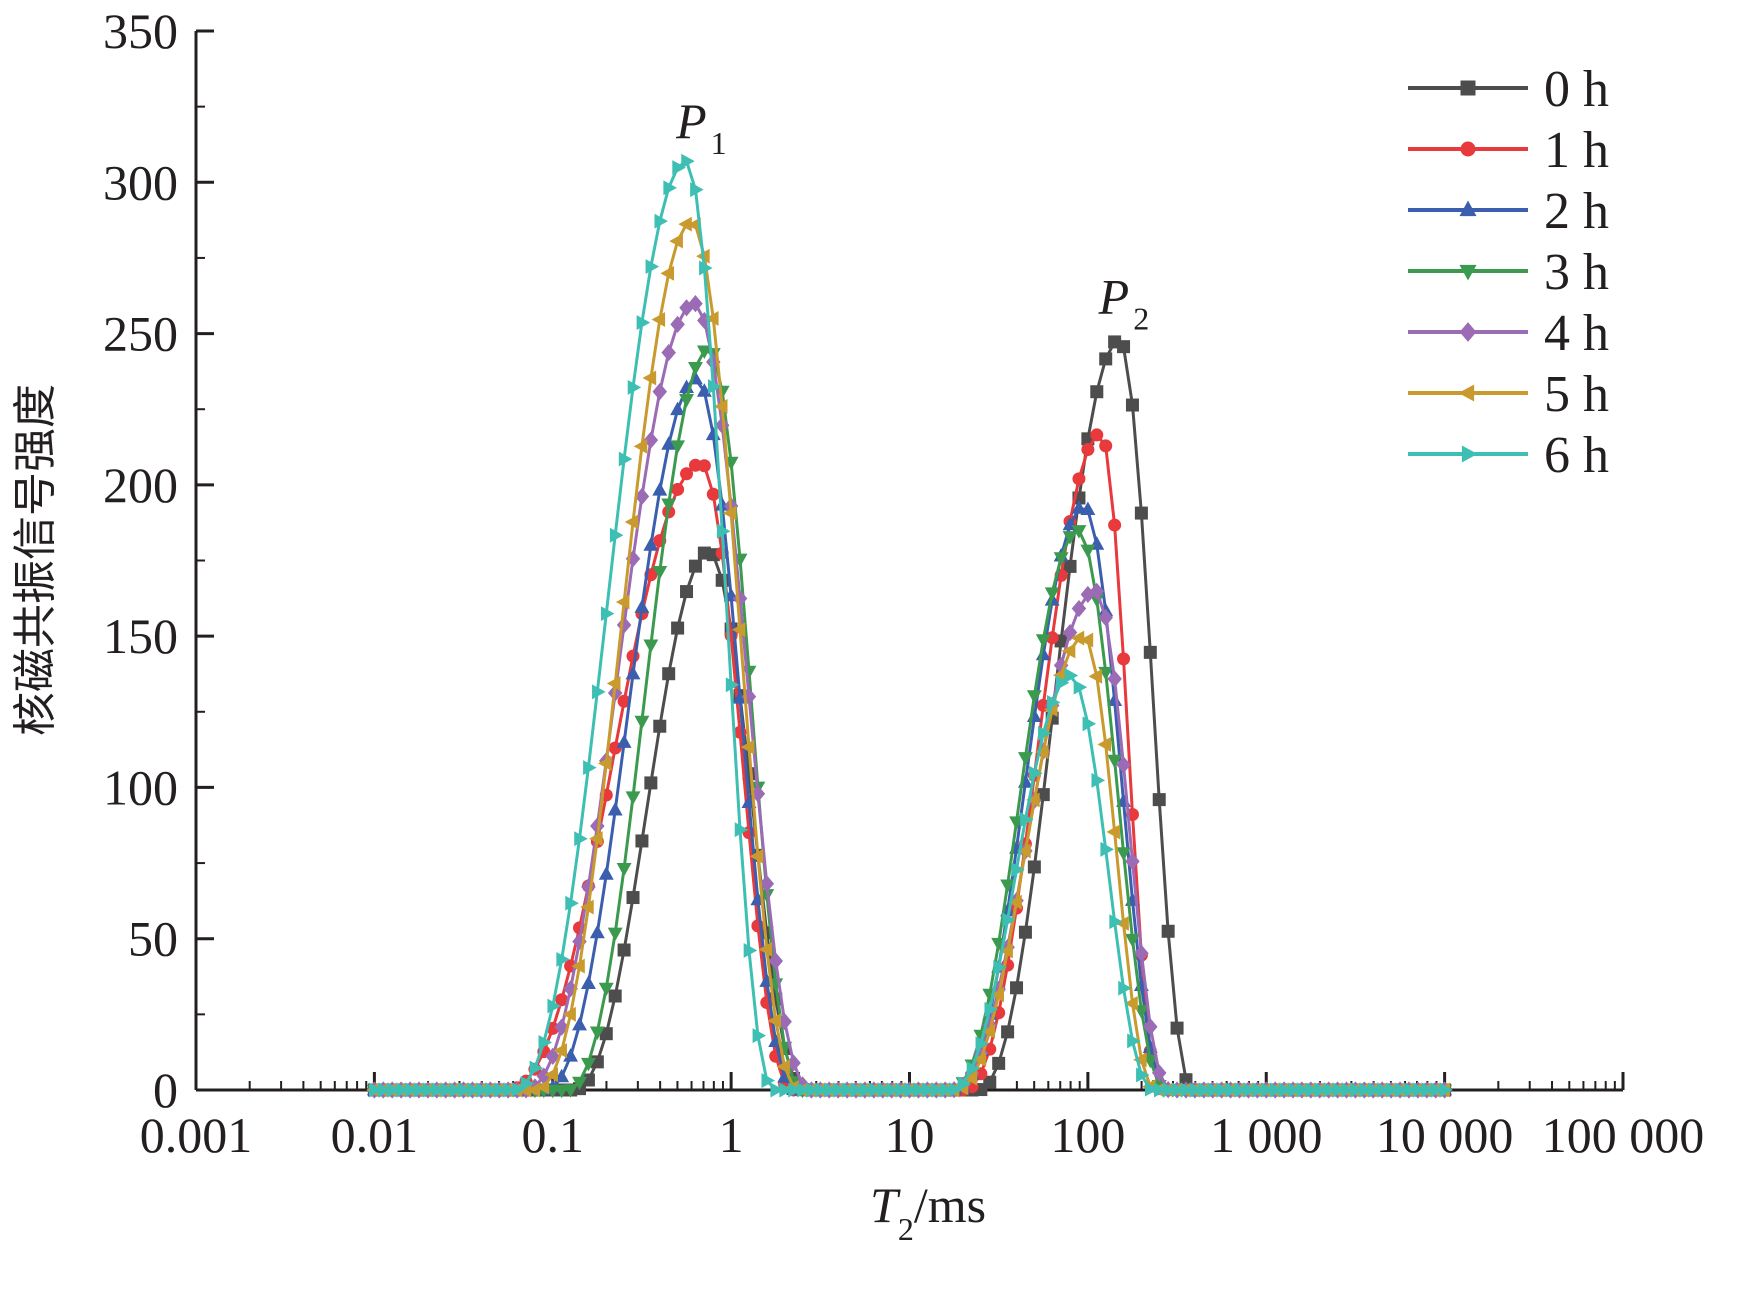 The width and height of the screenshot is (1745, 1293). I want to click on y-tick-label: 250, so click(140, 334).